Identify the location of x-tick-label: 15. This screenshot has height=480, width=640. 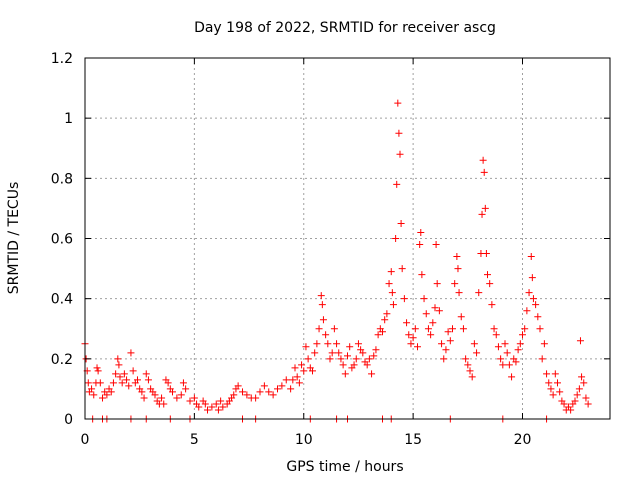
(413, 440).